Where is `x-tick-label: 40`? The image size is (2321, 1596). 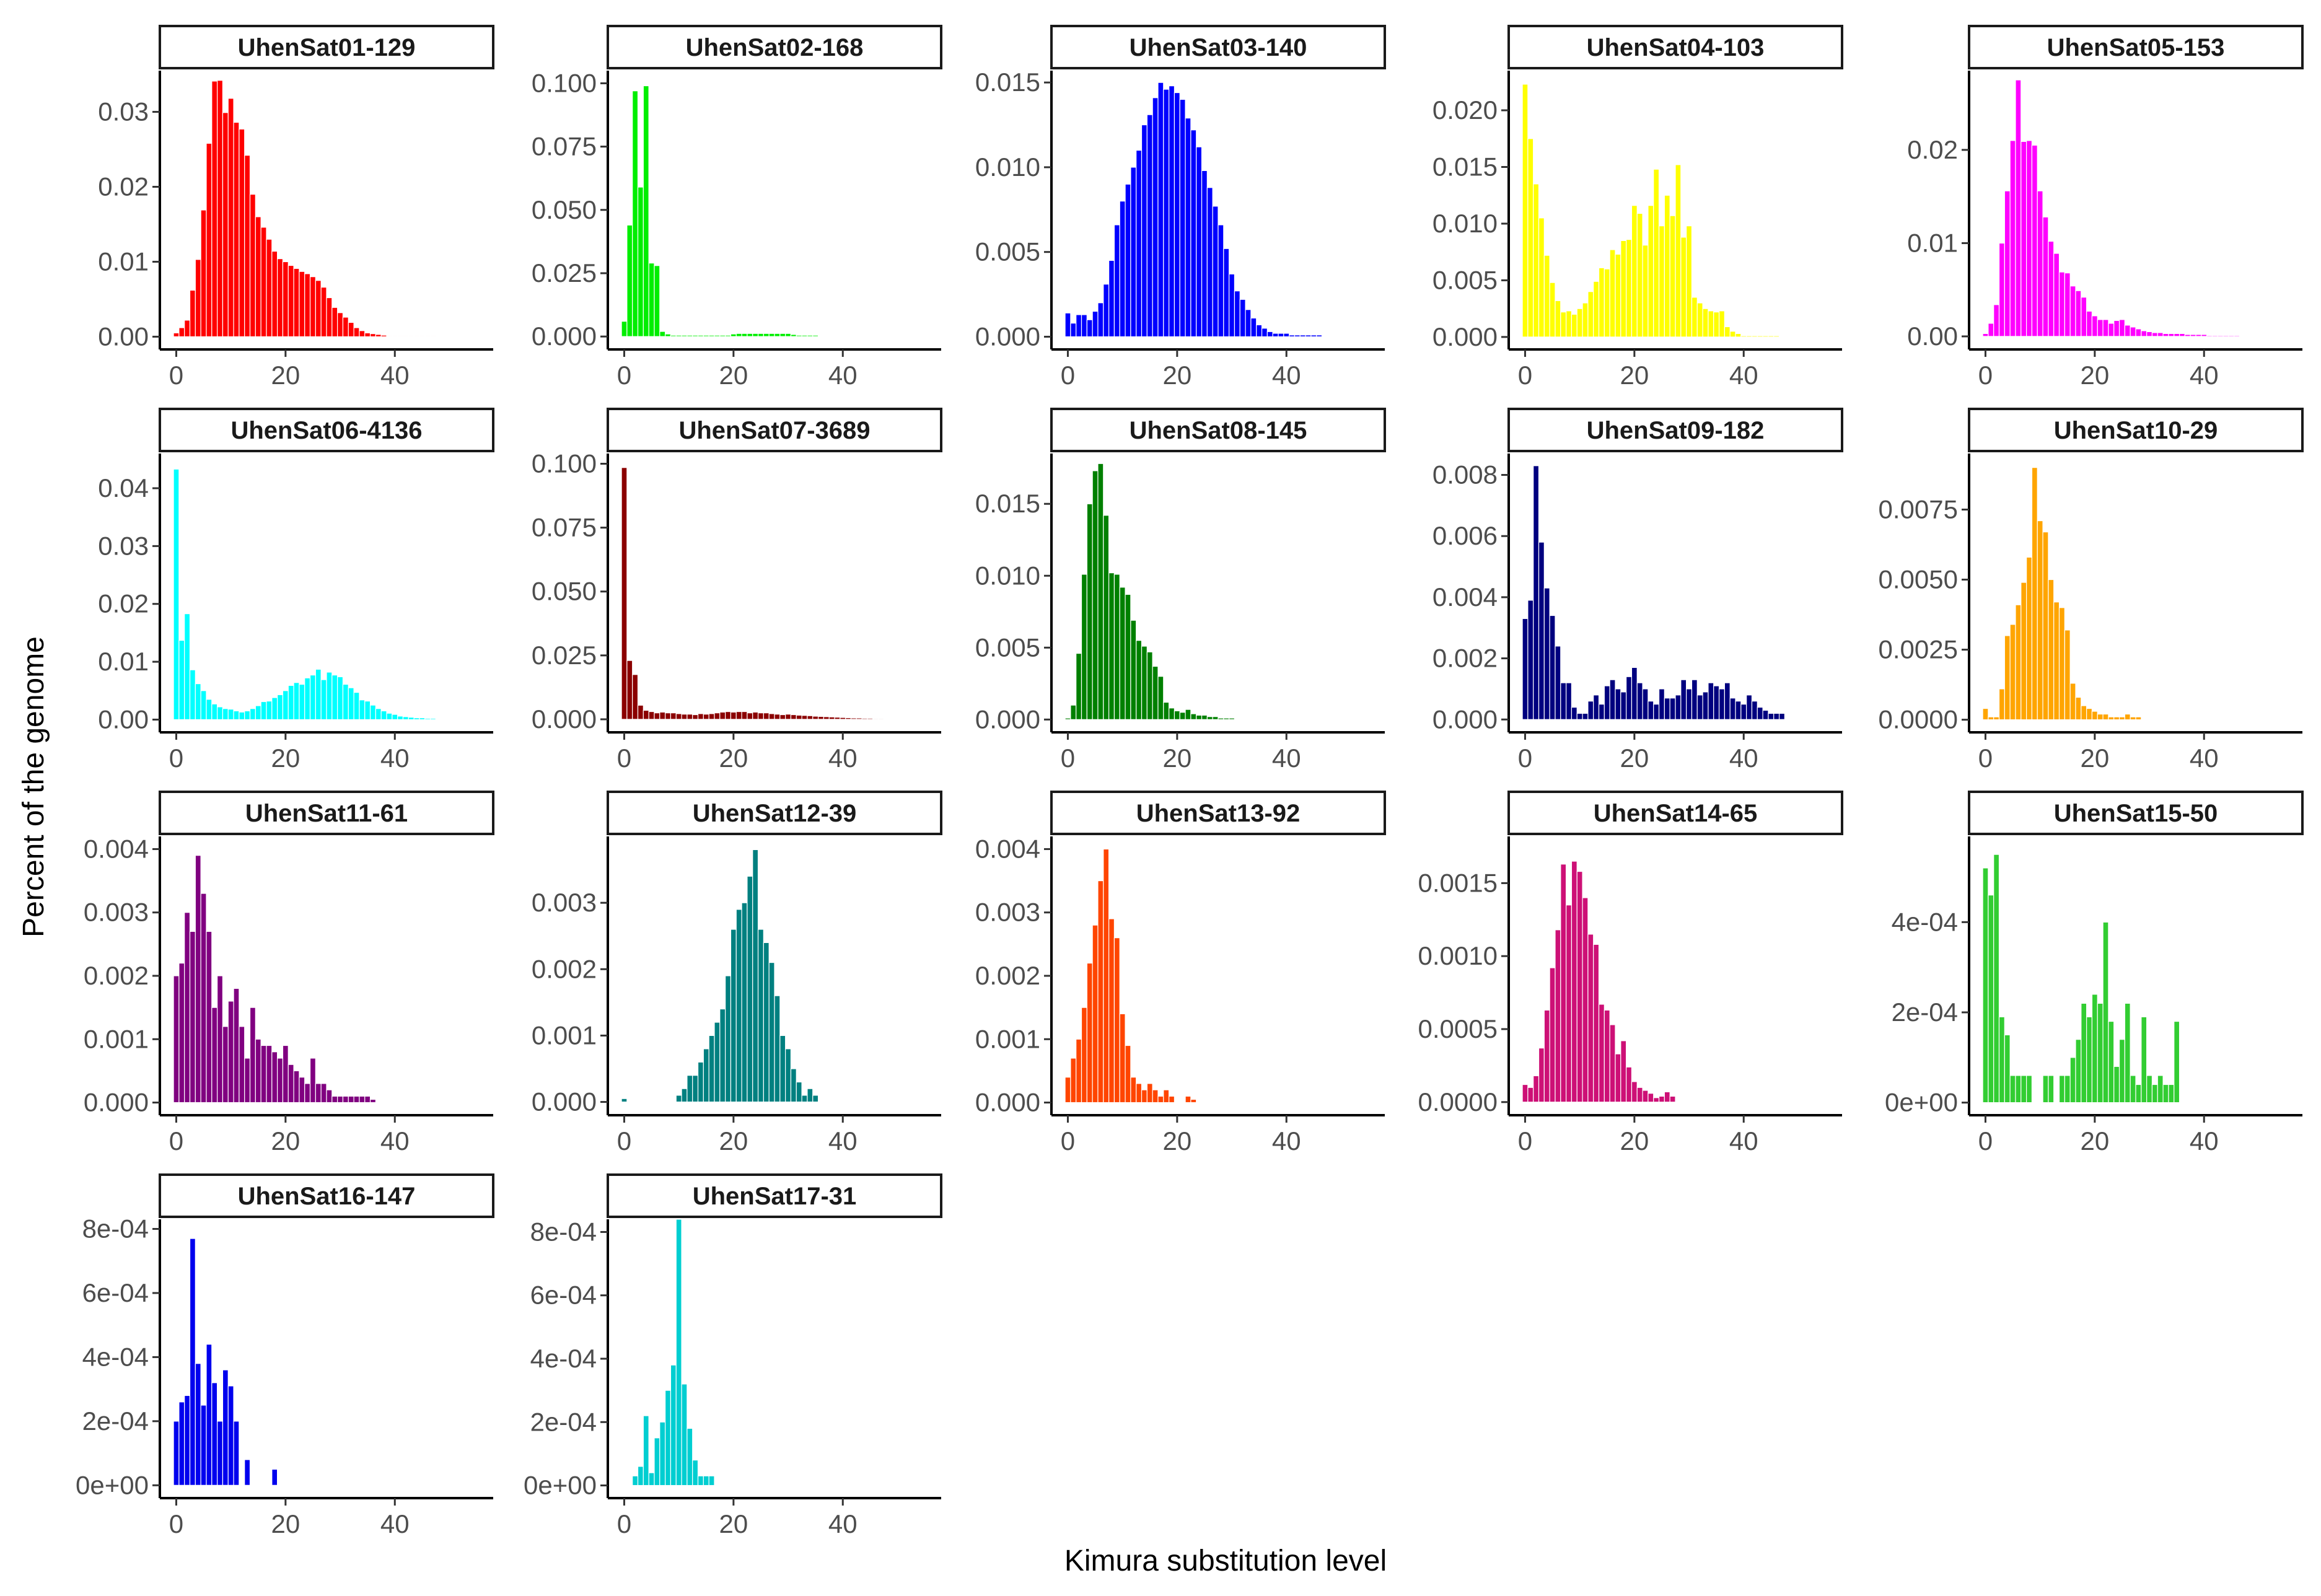
x-tick-label: 40 is located at coordinates (1287, 375).